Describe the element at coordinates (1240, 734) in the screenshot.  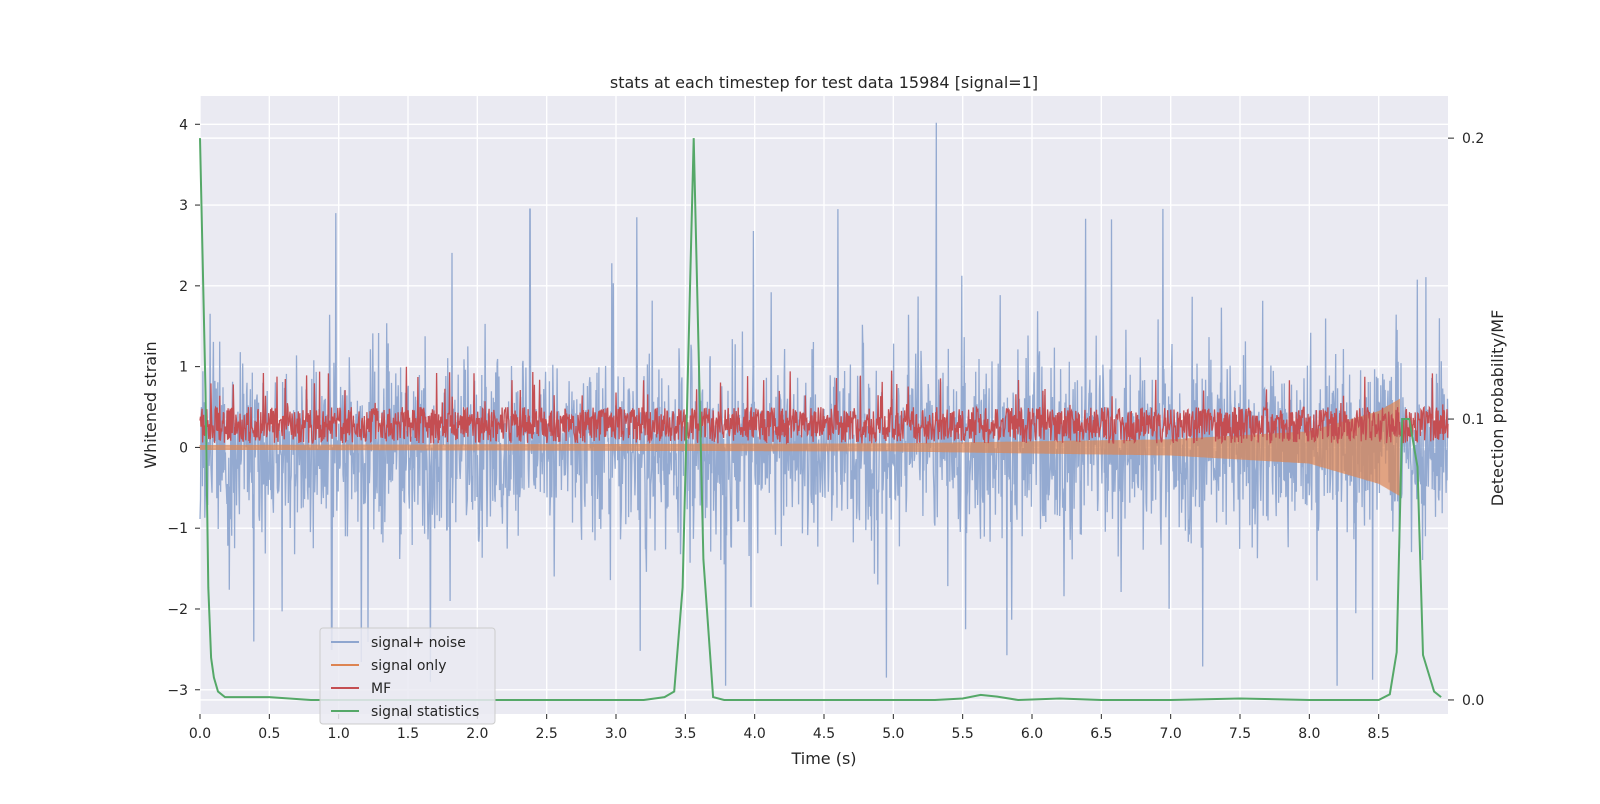
I see `x-tick-label: 7.5` at that location.